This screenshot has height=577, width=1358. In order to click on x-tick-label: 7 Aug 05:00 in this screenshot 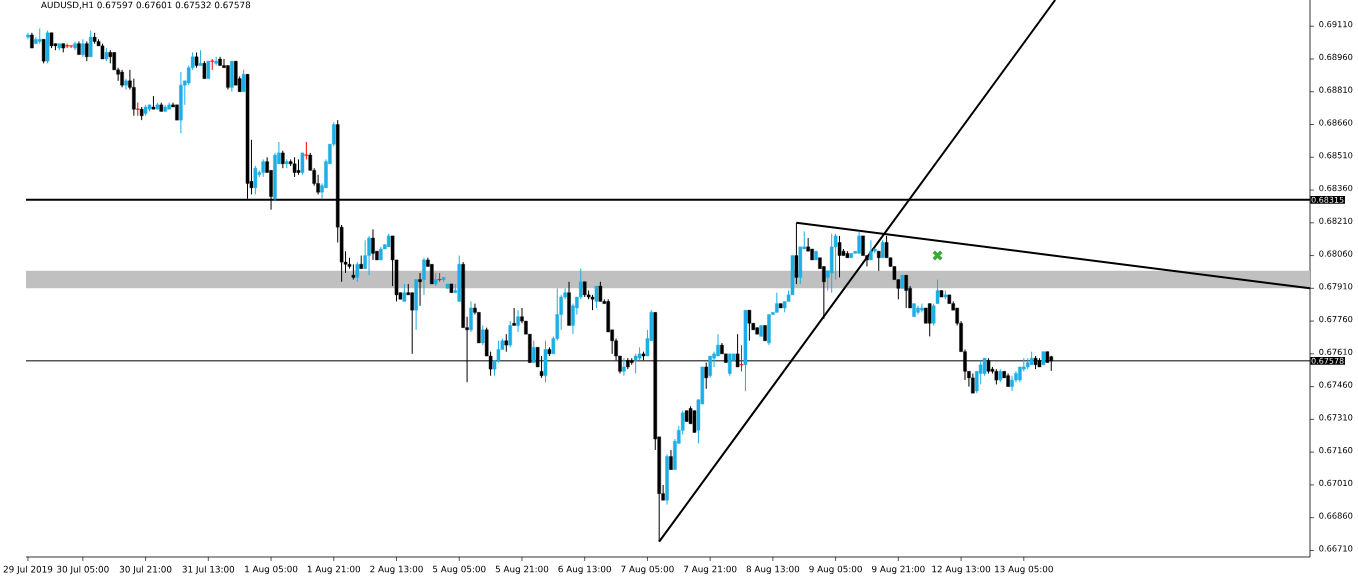, I will do `click(647, 570)`.